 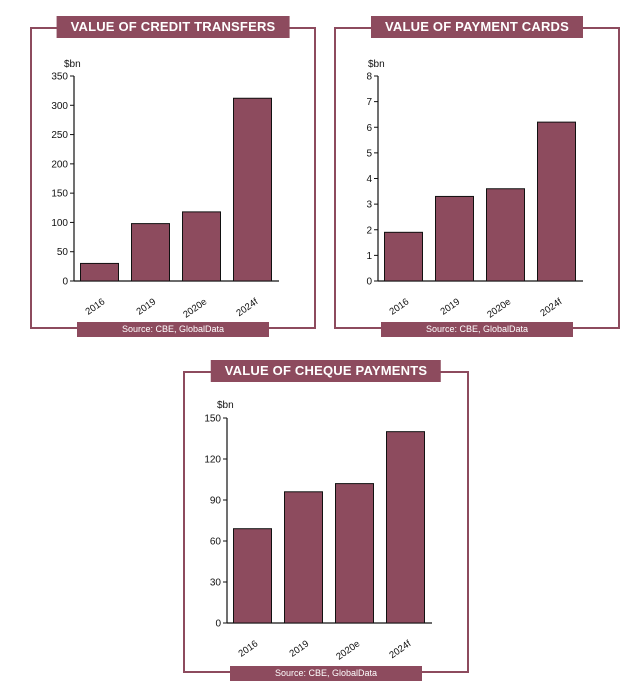 I want to click on y-tick-label: 2, so click(x=369, y=230).